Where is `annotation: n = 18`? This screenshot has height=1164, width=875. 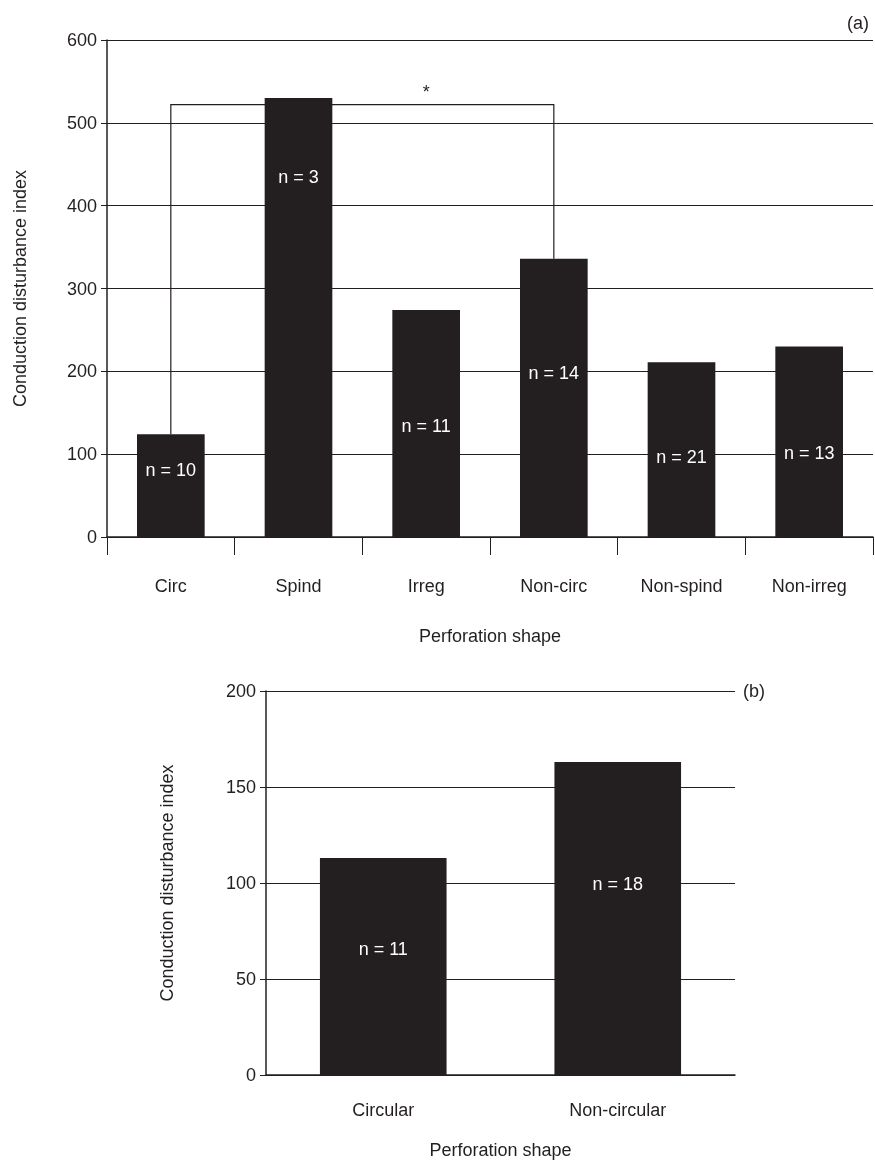
annotation: n = 18 is located at coordinates (618, 884).